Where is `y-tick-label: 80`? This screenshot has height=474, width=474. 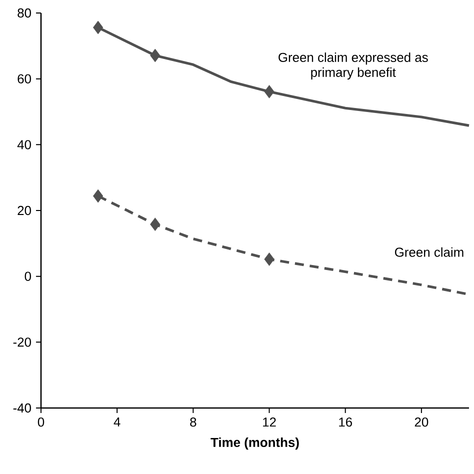
y-tick-label: 80 is located at coordinates (24, 13).